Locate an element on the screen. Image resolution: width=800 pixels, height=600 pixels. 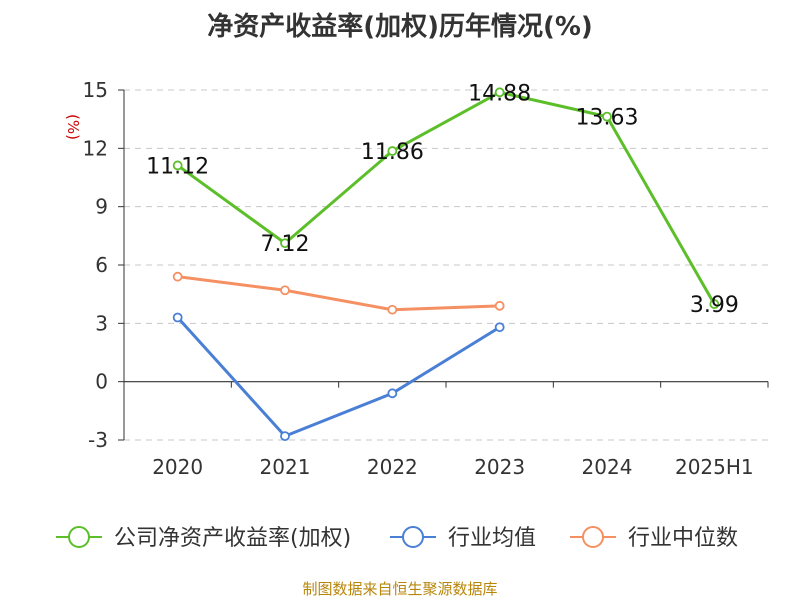
y-tick-label: 6 is located at coordinates (101, 265).